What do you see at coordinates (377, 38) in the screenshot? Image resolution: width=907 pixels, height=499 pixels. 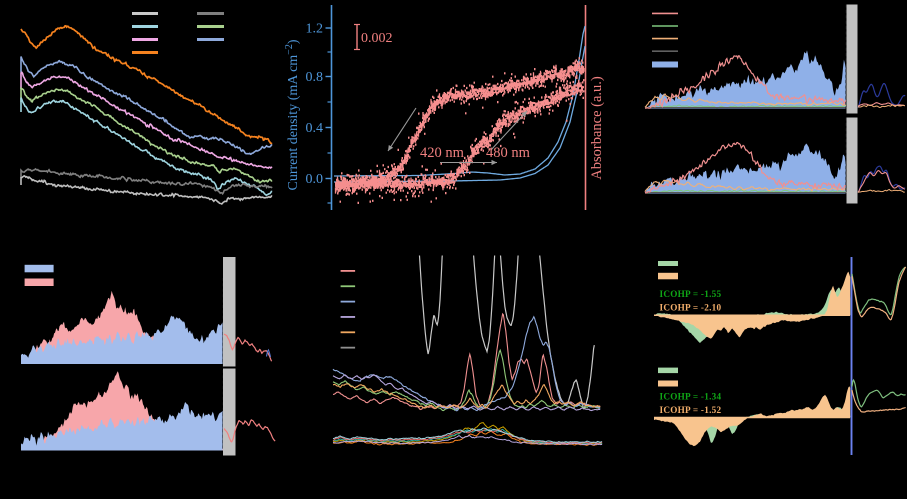 I see `svg-text: 0.002` at bounding box center [377, 38].